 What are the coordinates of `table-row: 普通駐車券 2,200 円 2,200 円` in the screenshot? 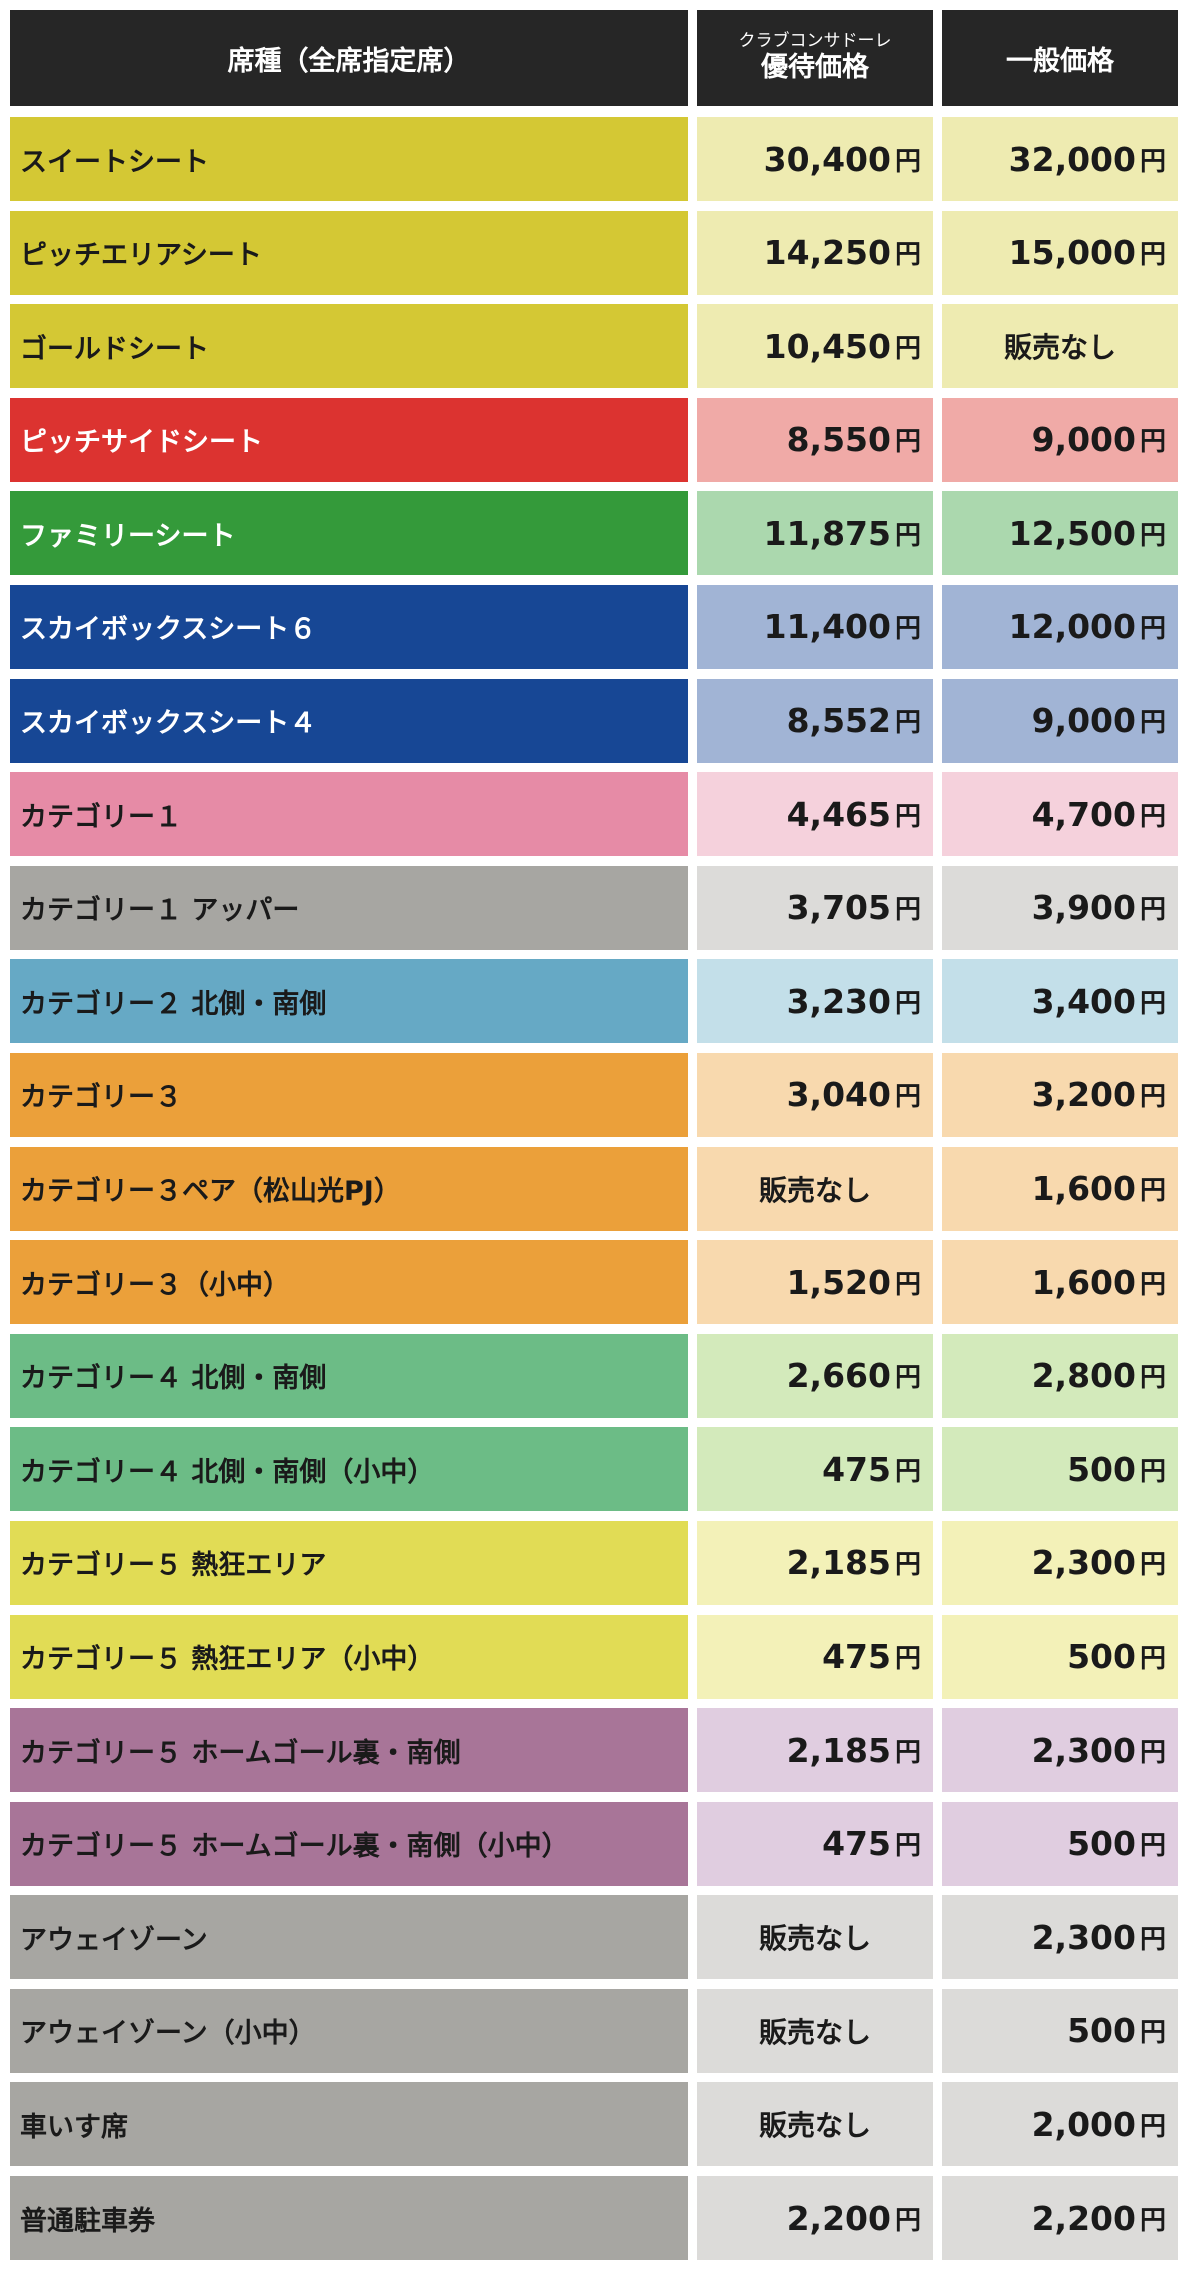 It's located at (594, 2218).